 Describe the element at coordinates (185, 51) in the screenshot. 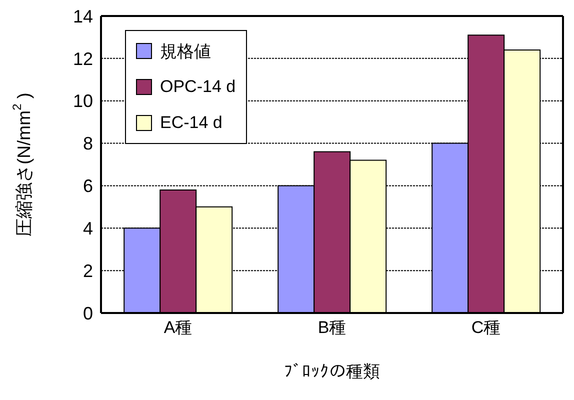

I see `legend-label: 規格値` at that location.